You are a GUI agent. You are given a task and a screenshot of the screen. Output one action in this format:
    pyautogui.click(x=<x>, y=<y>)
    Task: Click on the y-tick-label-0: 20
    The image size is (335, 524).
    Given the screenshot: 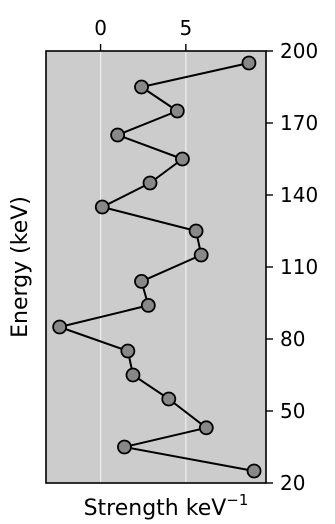 What is the action you would take?
    pyautogui.click(x=292, y=483)
    